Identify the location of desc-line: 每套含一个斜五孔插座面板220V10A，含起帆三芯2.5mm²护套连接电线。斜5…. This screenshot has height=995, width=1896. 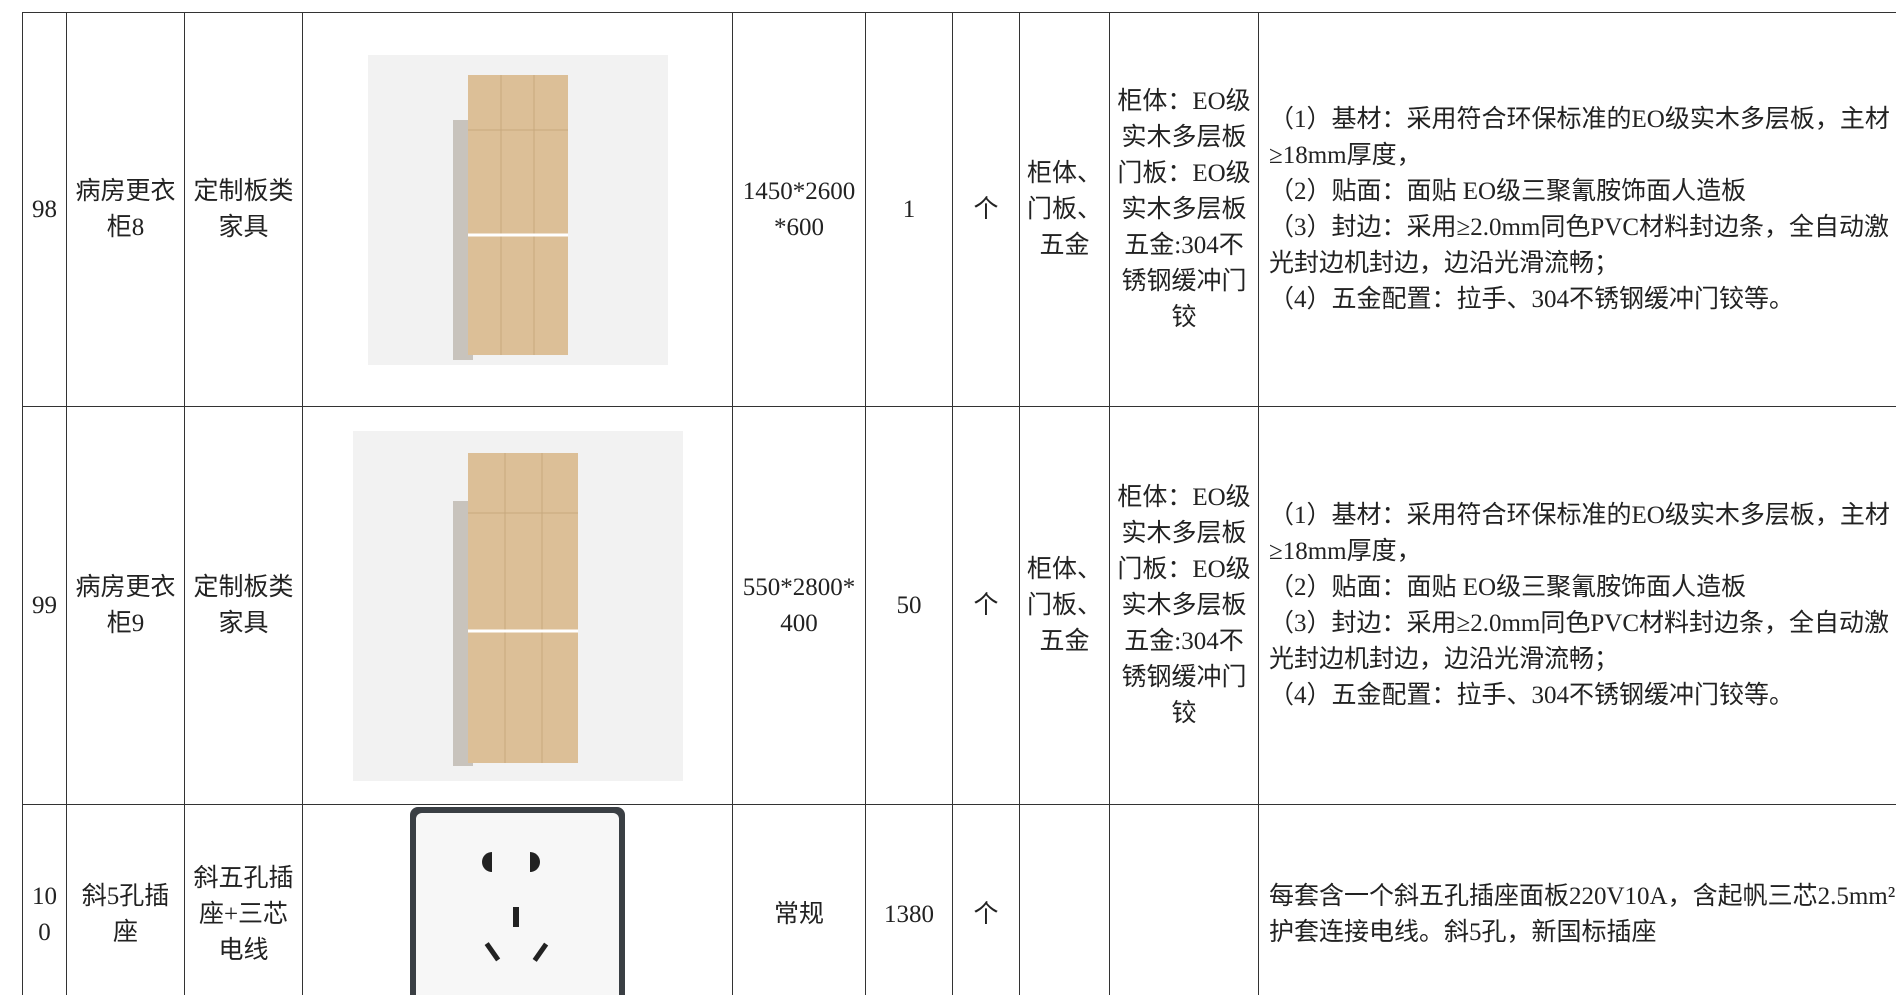
(1582, 914).